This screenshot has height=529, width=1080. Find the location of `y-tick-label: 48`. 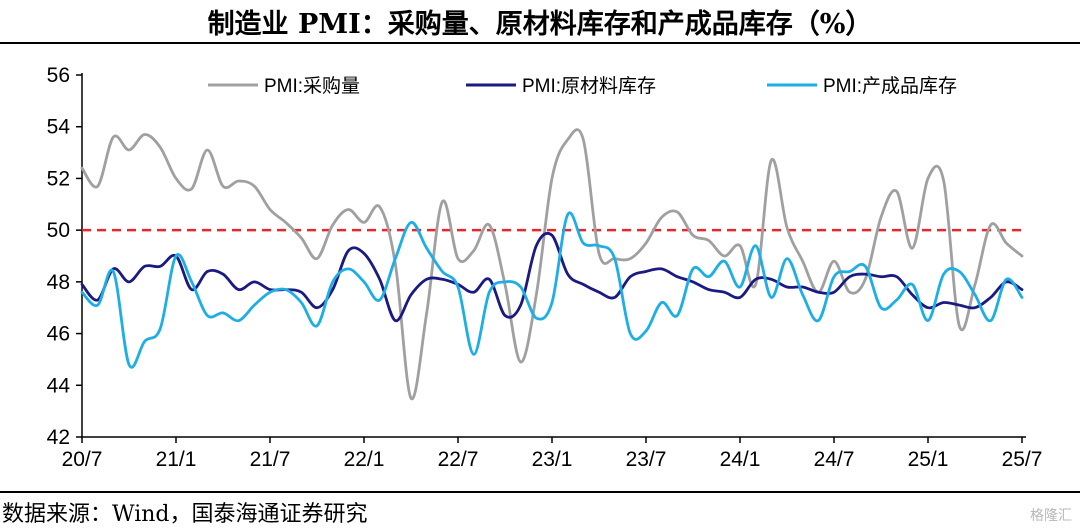

y-tick-label: 48 is located at coordinates (58, 282).